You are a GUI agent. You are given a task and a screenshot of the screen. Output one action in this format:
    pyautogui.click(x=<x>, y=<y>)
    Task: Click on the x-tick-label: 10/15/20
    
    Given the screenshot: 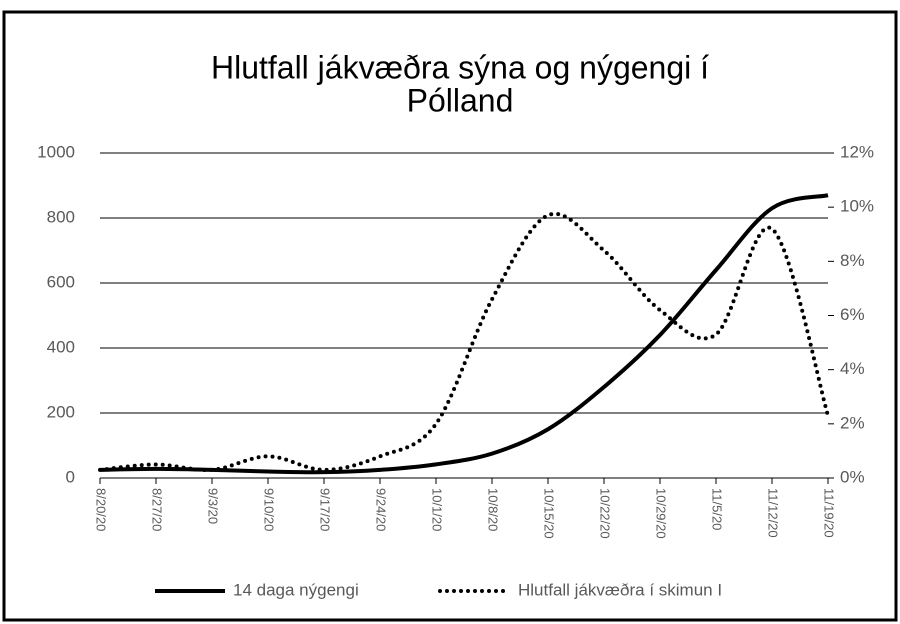 What is the action you would take?
    pyautogui.click(x=549, y=513)
    